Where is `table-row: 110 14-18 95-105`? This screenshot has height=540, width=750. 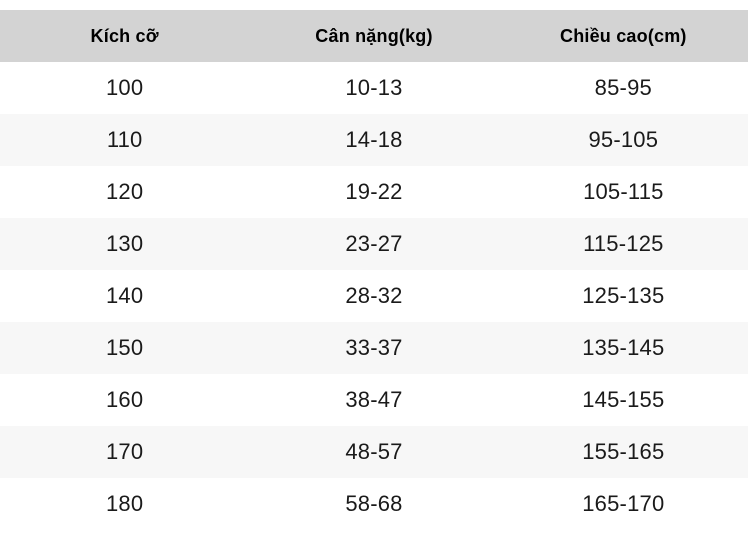 table-row: 110 14-18 95-105 is located at coordinates (374, 140).